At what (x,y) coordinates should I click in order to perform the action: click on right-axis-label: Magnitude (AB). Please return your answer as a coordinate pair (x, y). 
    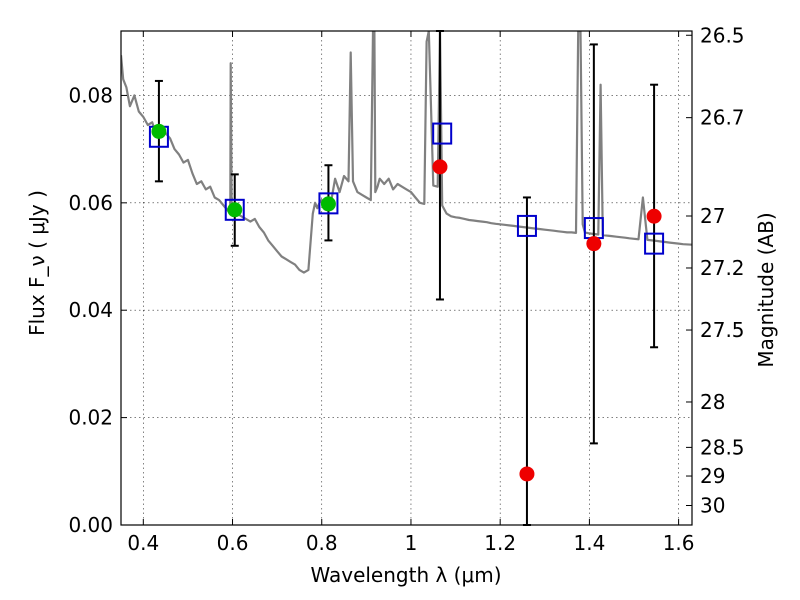
    Looking at the image, I should click on (766, 289).